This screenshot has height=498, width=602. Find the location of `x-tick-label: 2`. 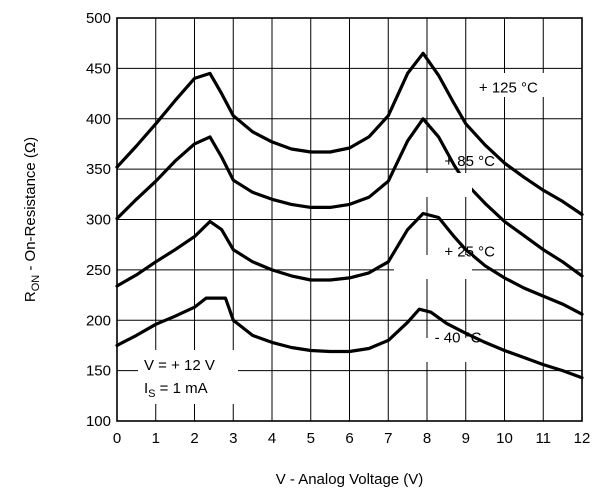

x-tick-label: 2 is located at coordinates (194, 438).